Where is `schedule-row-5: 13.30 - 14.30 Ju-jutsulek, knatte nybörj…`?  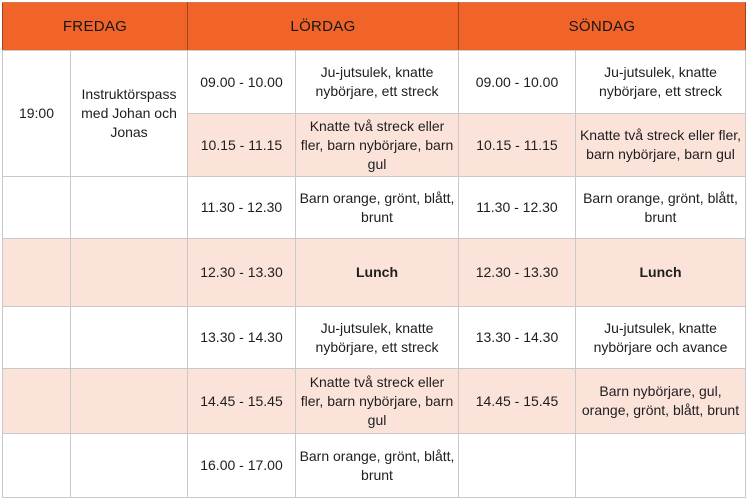
schedule-row-5: 13.30 - 14.30 Ju-jutsulek, knatte nybörj… is located at coordinates (374, 337).